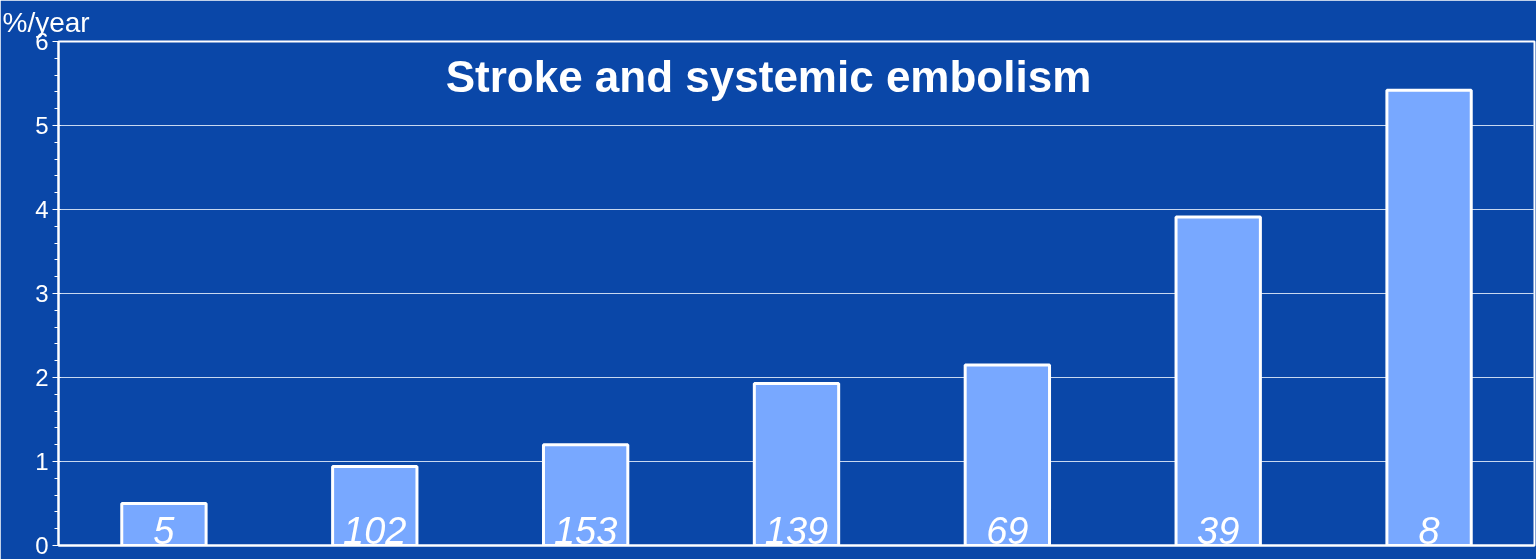  Describe the element at coordinates (1007, 530) in the screenshot. I see `annotation: 69` at that location.